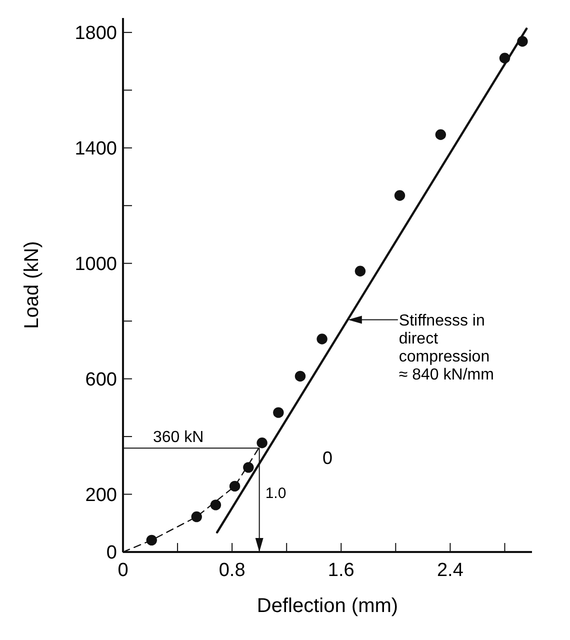  Describe the element at coordinates (111, 553) in the screenshot. I see `y-tick-label: 0` at that location.